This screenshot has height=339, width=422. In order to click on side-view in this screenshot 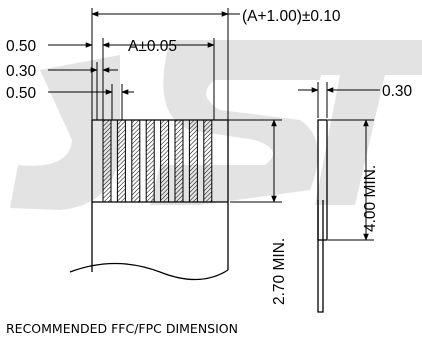, I will do `click(322, 216)`.